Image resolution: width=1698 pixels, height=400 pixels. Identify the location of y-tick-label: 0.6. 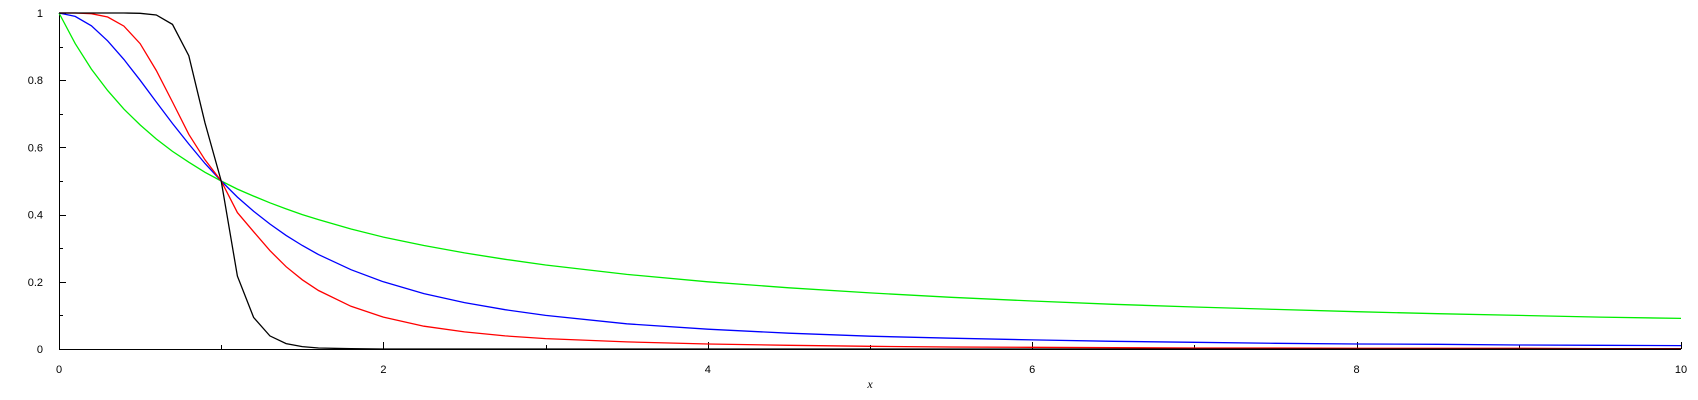
(35, 148).